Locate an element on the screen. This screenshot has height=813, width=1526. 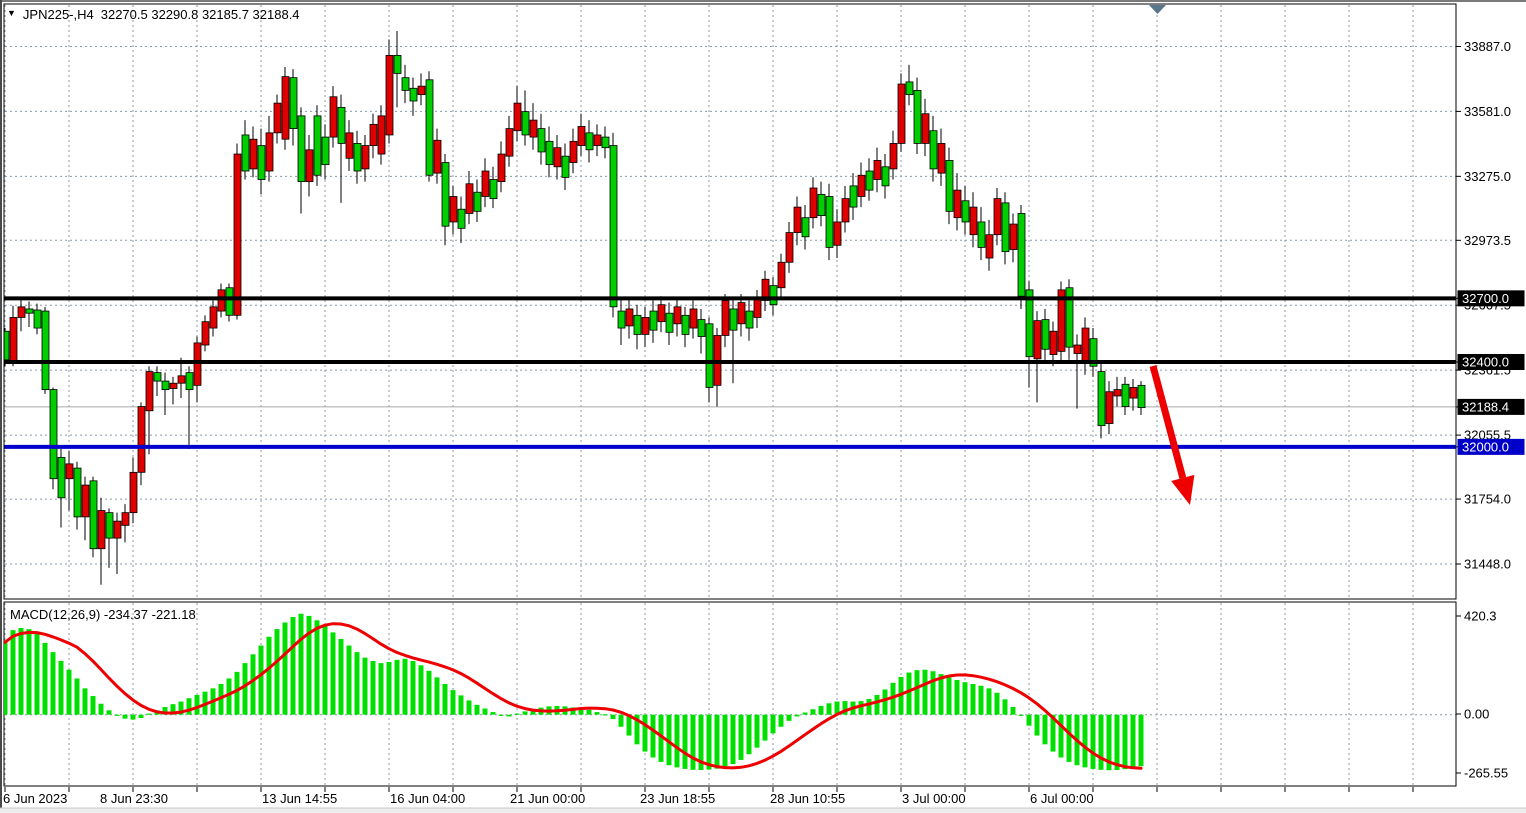
trend-arrow-shaft is located at coordinates (1168, 422).